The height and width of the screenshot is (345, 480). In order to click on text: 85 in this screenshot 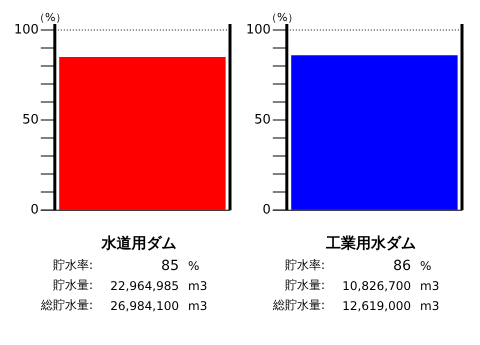, I will do `click(170, 265)`.